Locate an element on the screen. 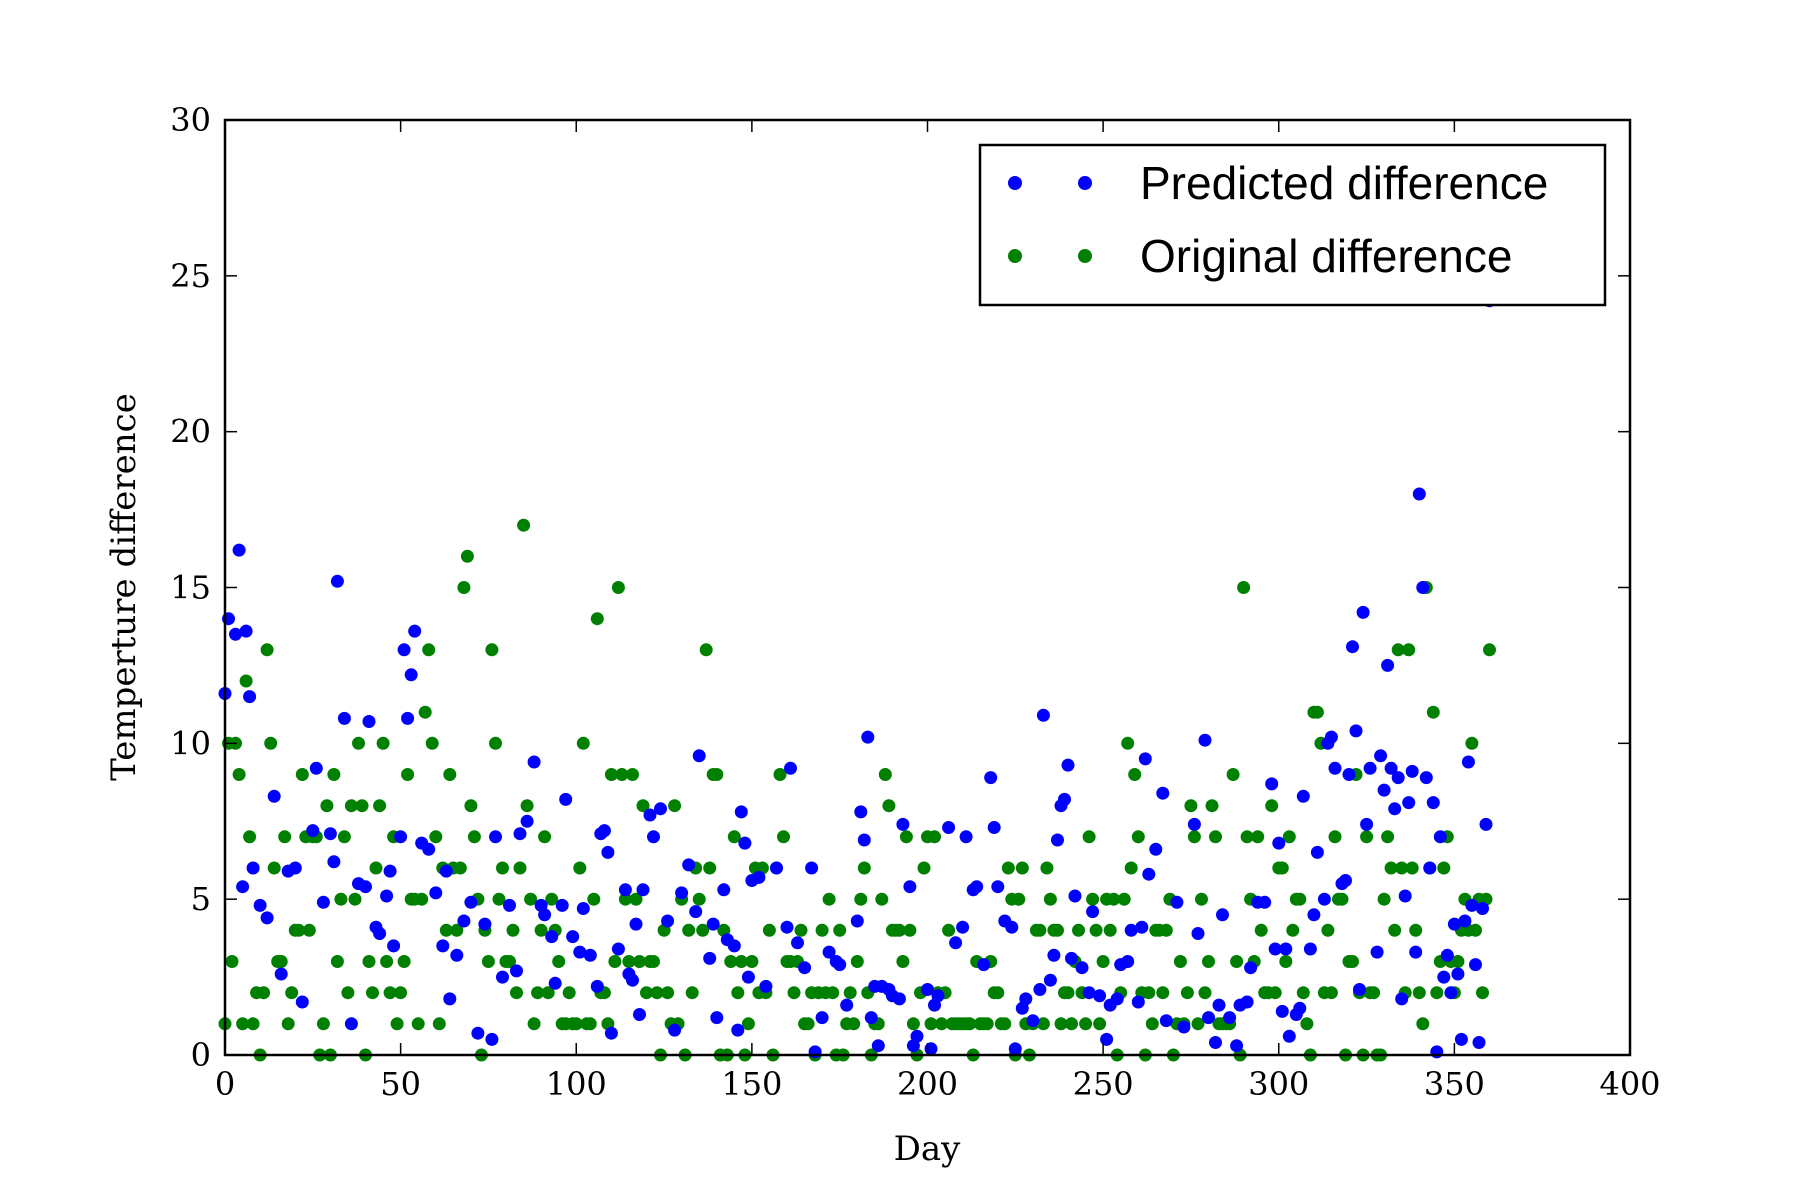  x-tick-label: 250 is located at coordinates (1103, 1084).